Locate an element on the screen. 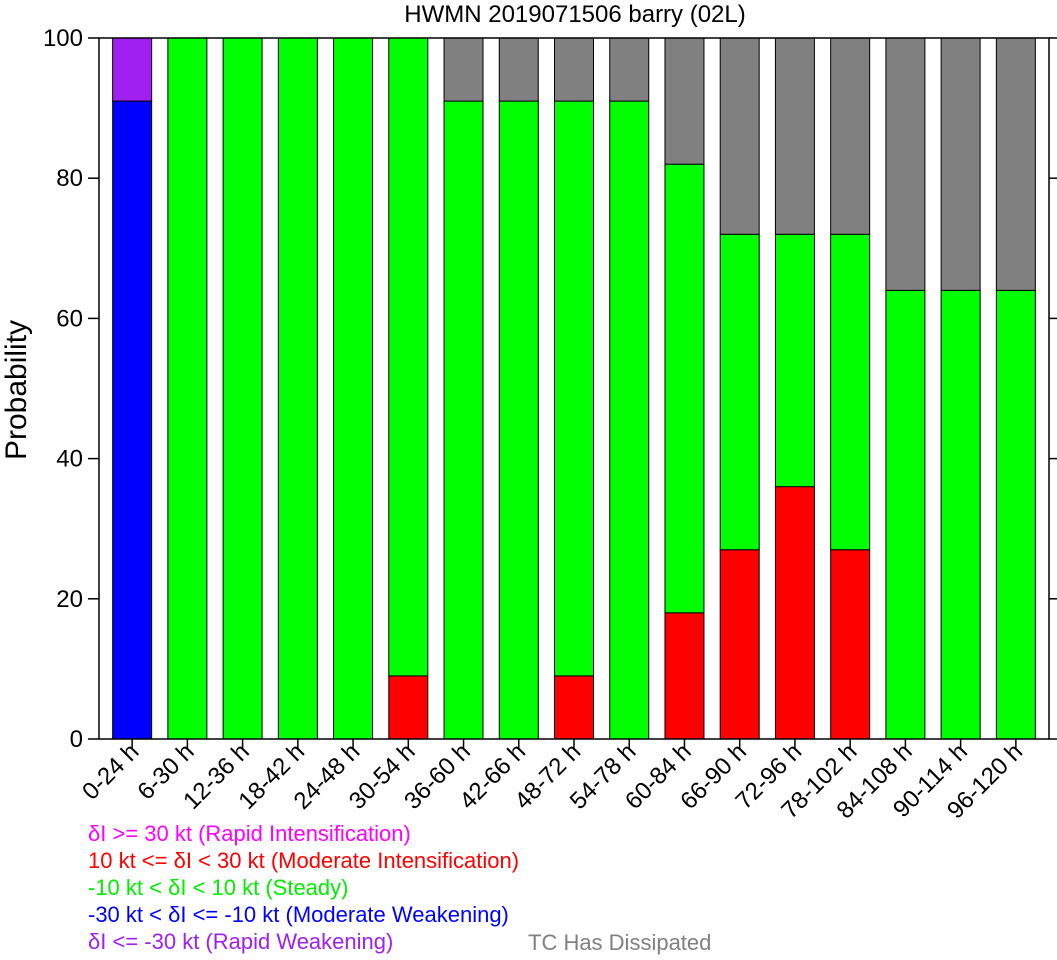 The width and height of the screenshot is (1057, 960). x-tick-label-0-24-h: 0-24 h is located at coordinates (110, 771).